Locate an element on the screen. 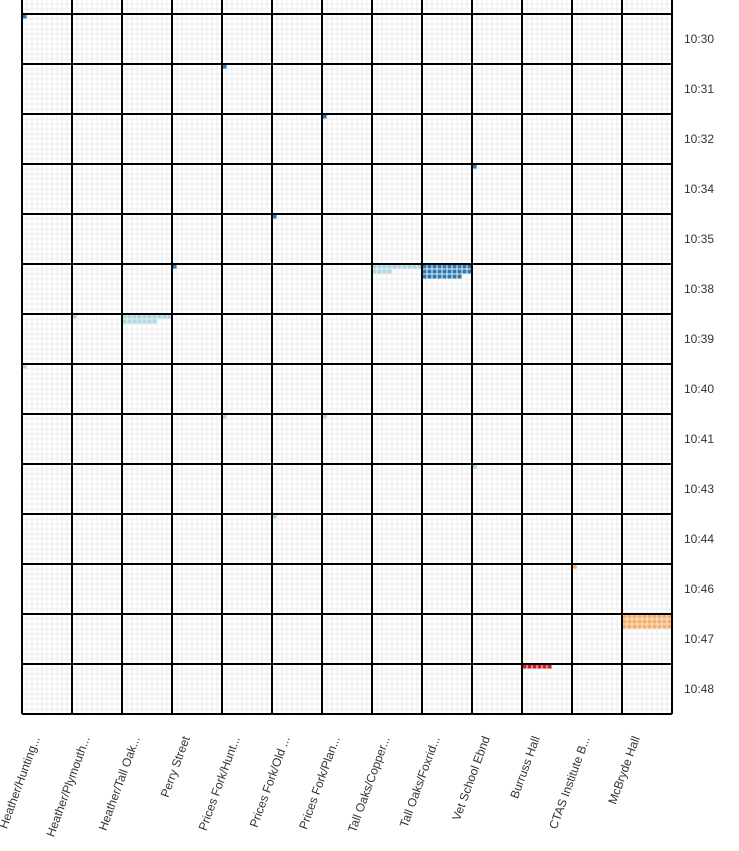  y-tick-label: 10:35 is located at coordinates (699, 239).